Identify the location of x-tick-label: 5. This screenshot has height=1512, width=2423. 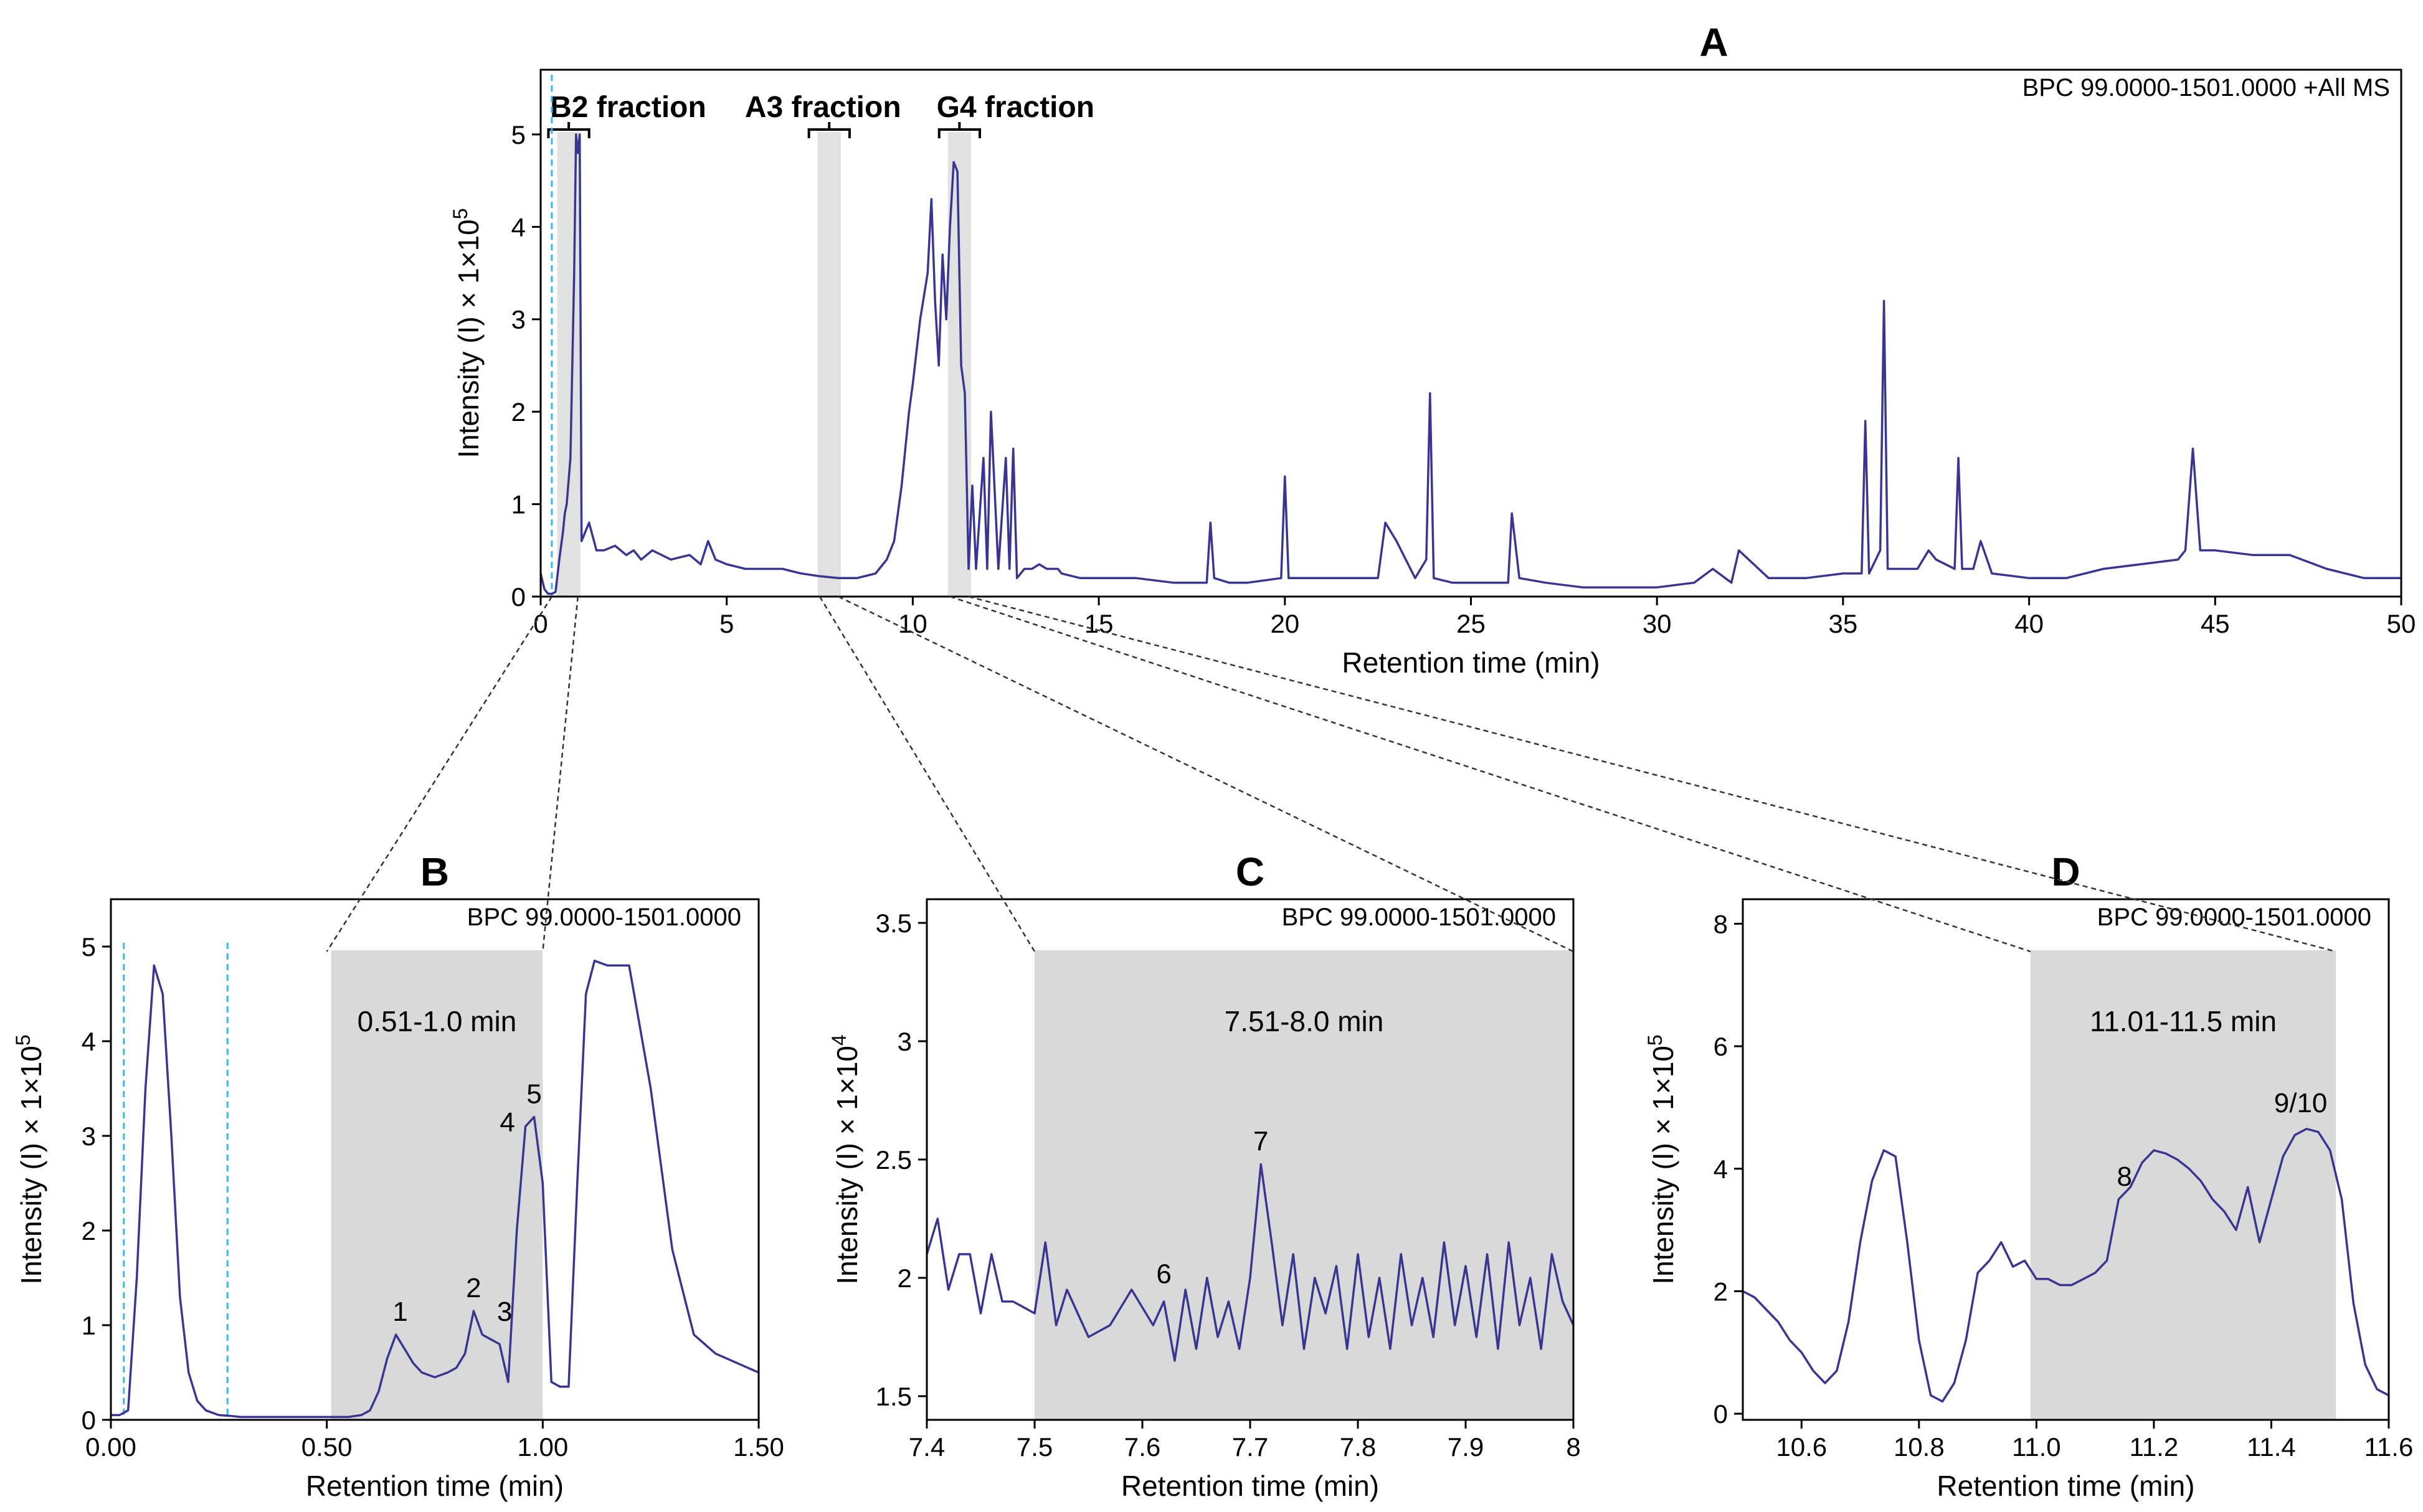
(726, 623).